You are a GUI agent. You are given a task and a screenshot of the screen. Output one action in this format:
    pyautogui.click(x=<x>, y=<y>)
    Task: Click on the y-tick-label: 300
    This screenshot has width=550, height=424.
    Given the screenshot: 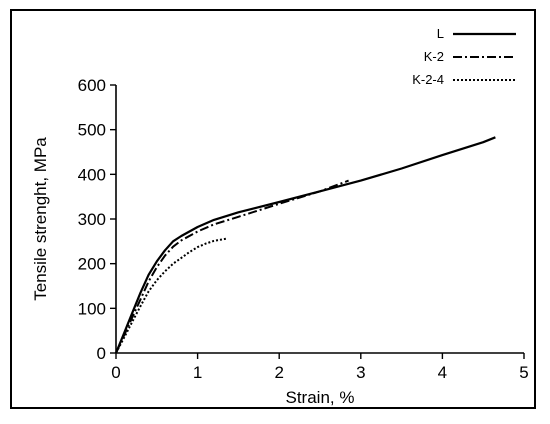 What is the action you would take?
    pyautogui.click(x=92, y=219)
    